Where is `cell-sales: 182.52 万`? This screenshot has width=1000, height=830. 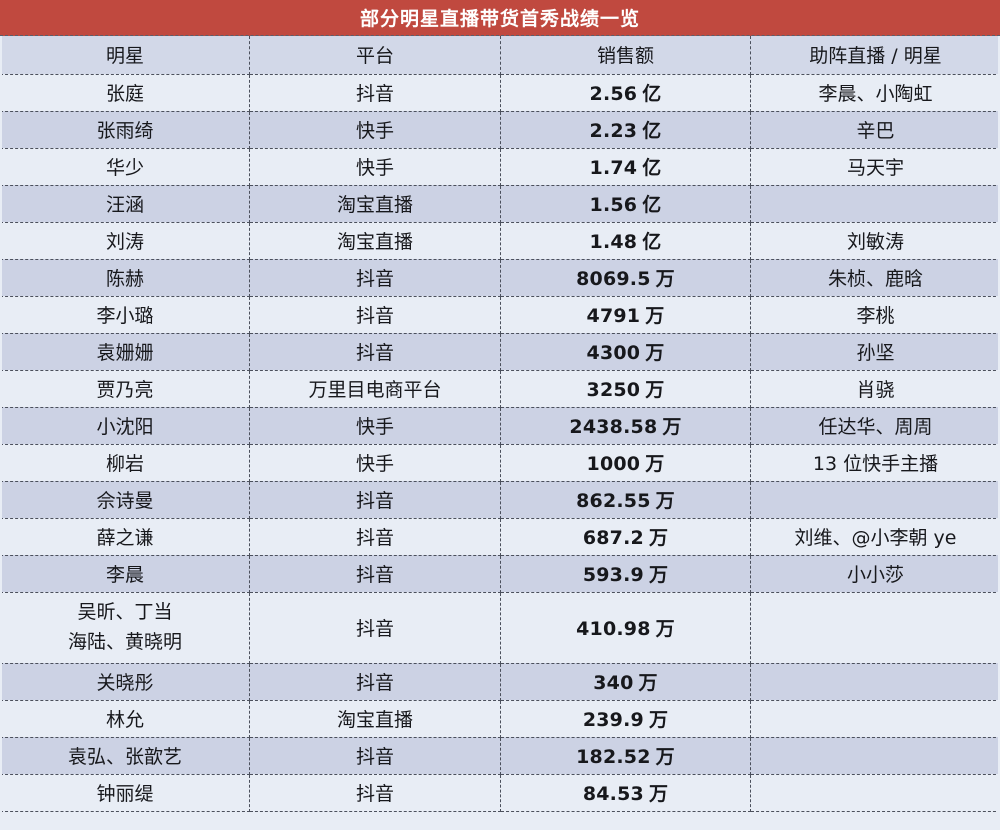 cell-sales: 182.52 万 is located at coordinates (625, 756).